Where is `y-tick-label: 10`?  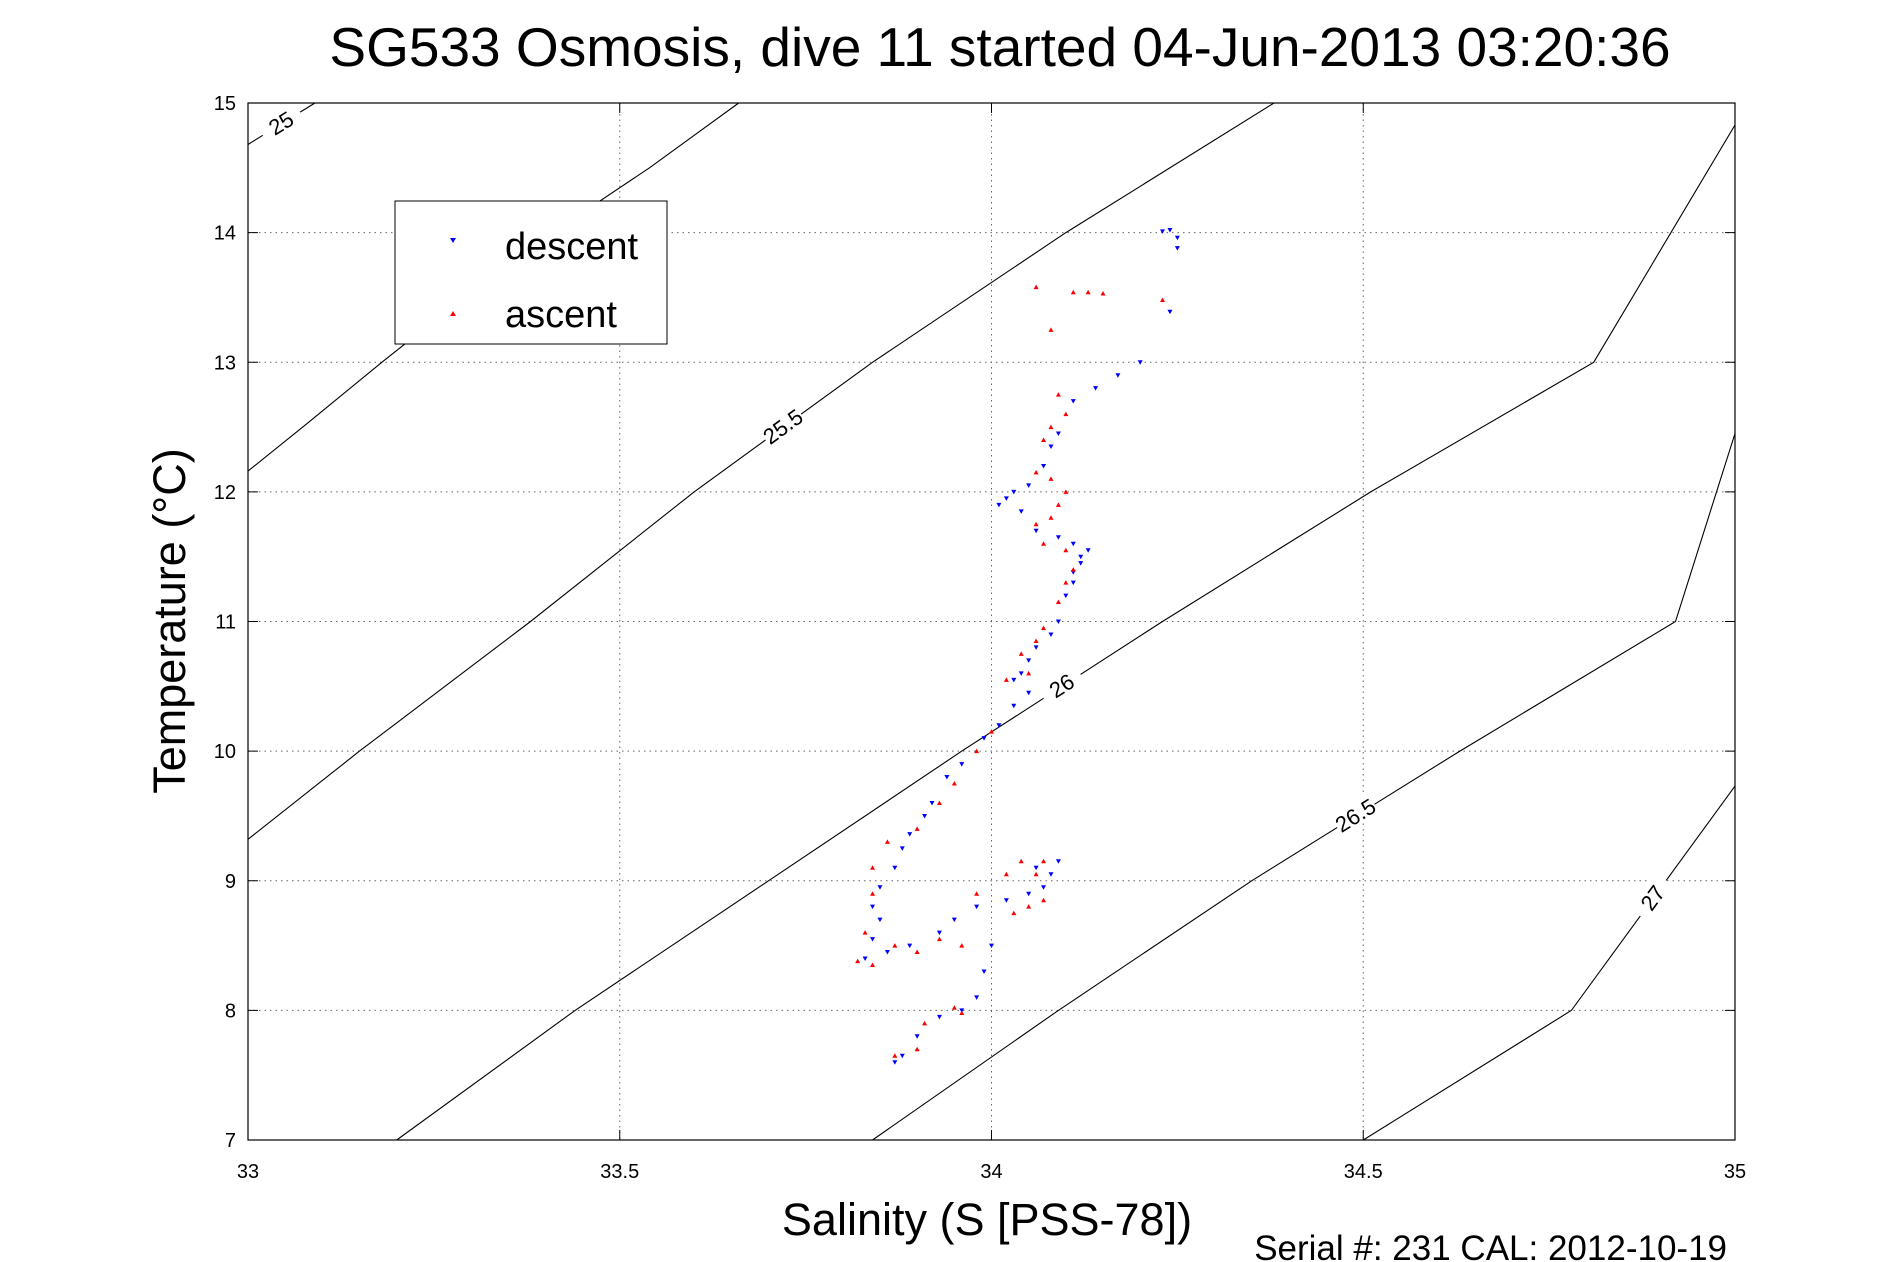
y-tick-label: 10 is located at coordinates (225, 752).